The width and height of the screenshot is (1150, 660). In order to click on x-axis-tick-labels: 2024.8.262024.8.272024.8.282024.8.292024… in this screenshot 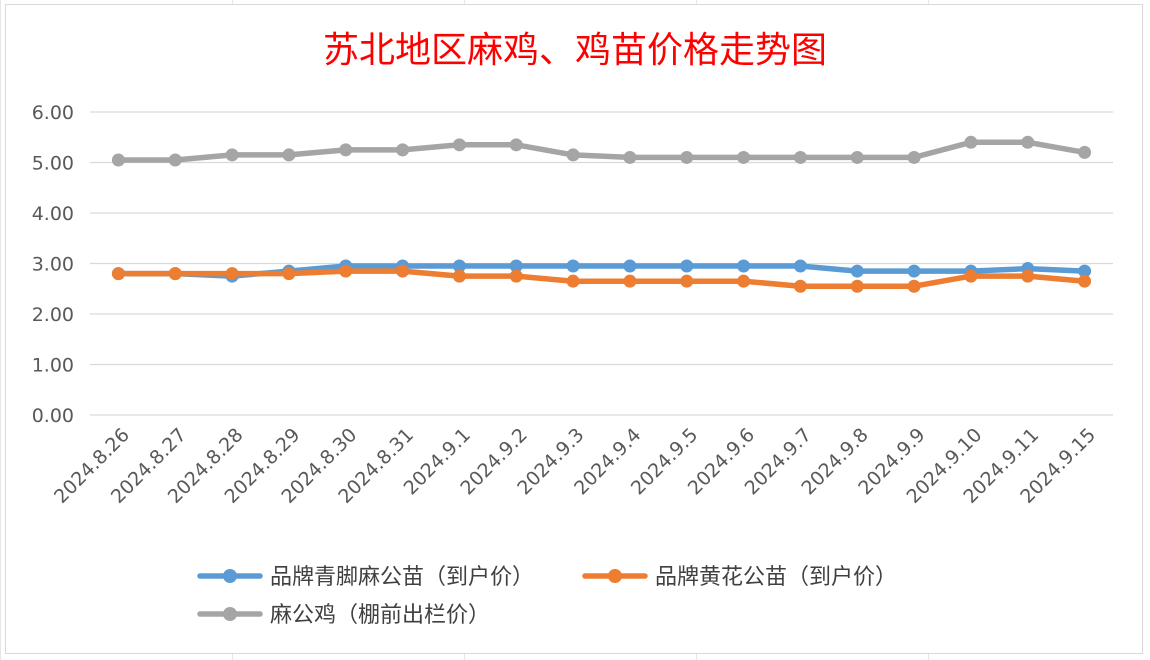, I will do `click(575, 466)`.